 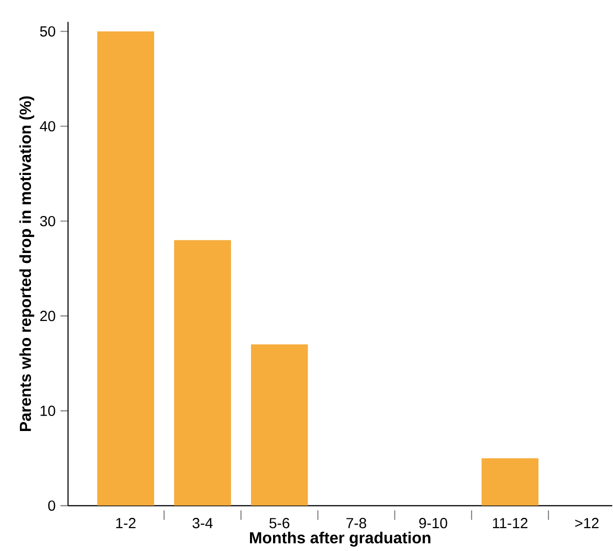 I want to click on y-axis-title: Parents who reported drop in motivation (%), so click(x=26, y=263).